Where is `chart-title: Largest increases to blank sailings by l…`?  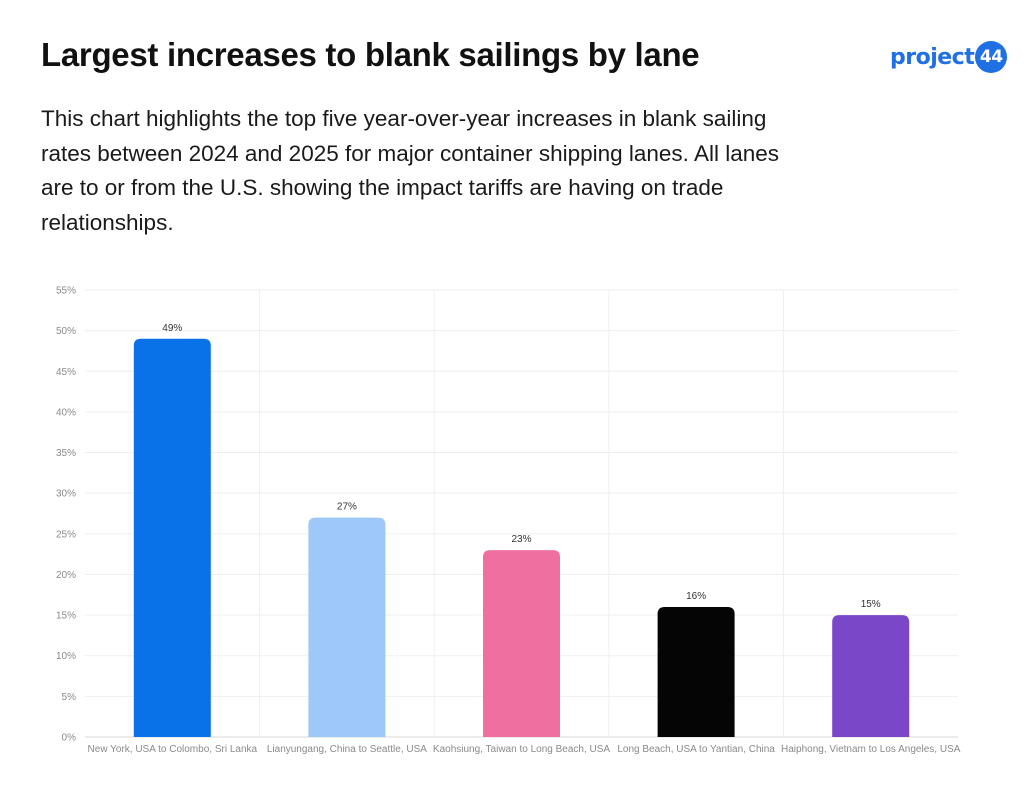
chart-title: Largest increases to blank sailings by l… is located at coordinates (370, 54).